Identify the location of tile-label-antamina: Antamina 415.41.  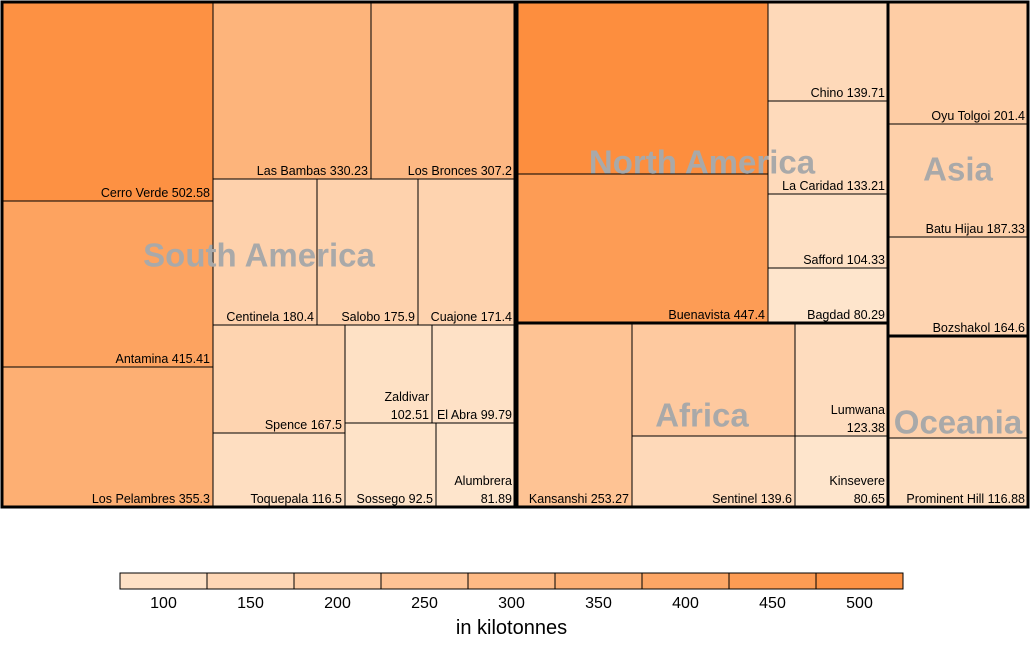
(162, 359).